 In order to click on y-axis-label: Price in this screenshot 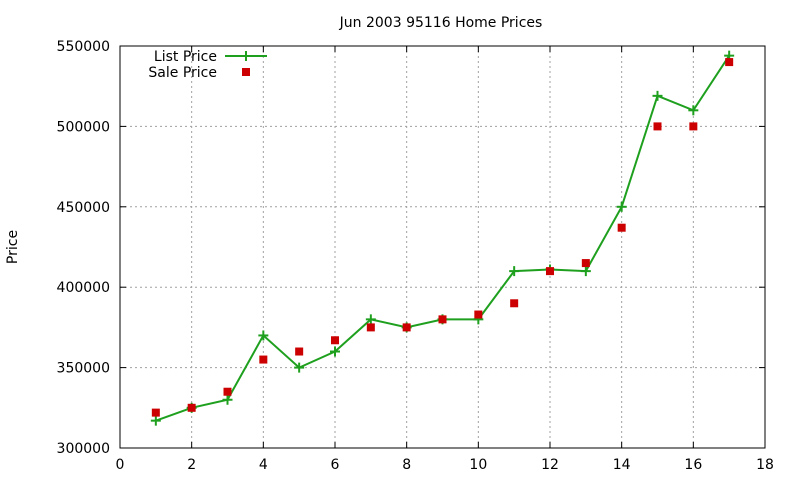, I will do `click(13, 247)`.